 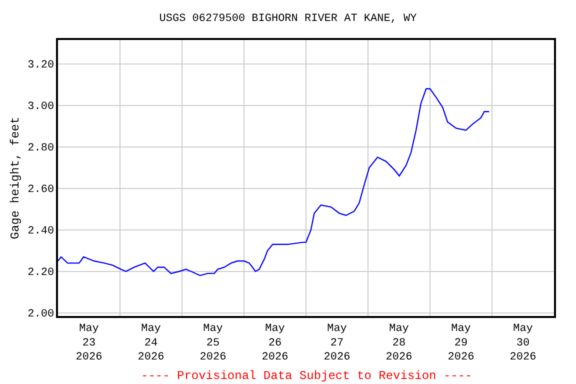 I want to click on y-tick-label: 2.60, so click(x=41, y=190).